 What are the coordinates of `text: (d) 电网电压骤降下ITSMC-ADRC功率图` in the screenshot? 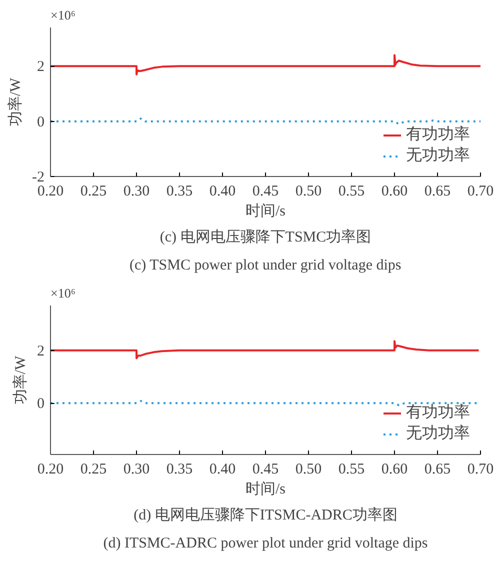 It's located at (266, 515).